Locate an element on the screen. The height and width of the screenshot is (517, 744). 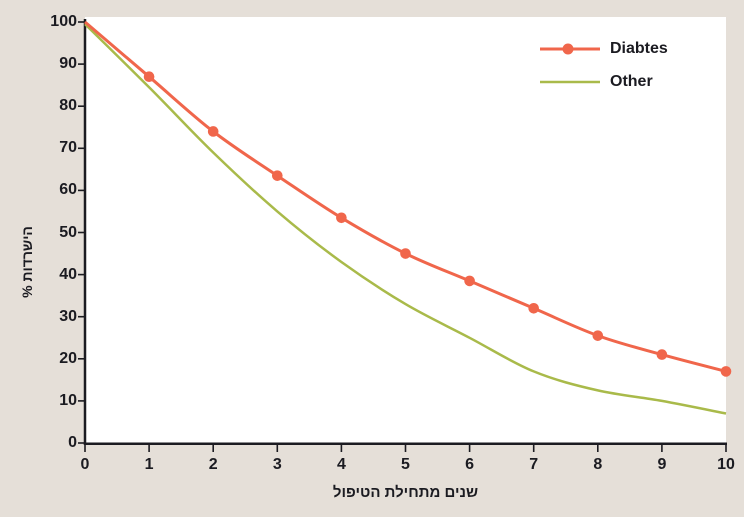
x-tick-label: 7 is located at coordinates (534, 464).